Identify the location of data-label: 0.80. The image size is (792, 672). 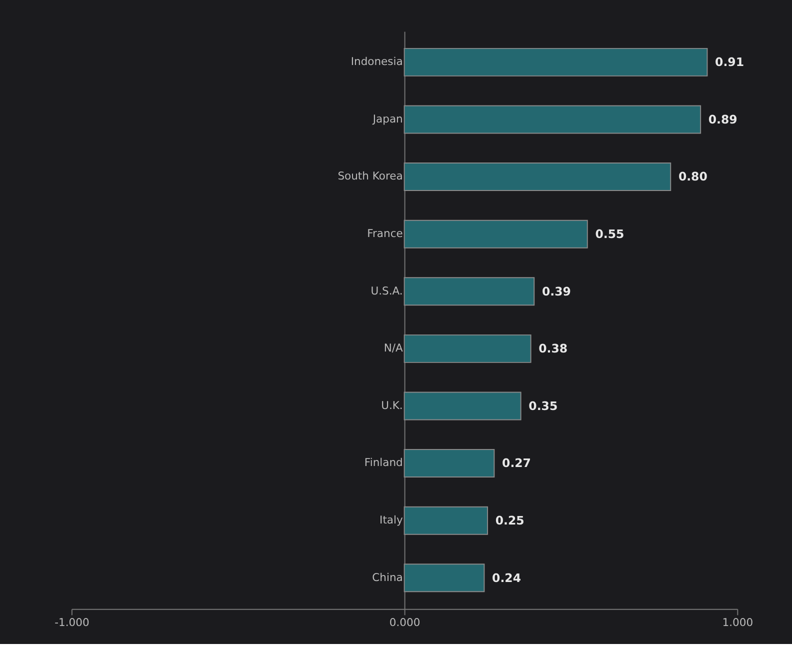
(693, 177).